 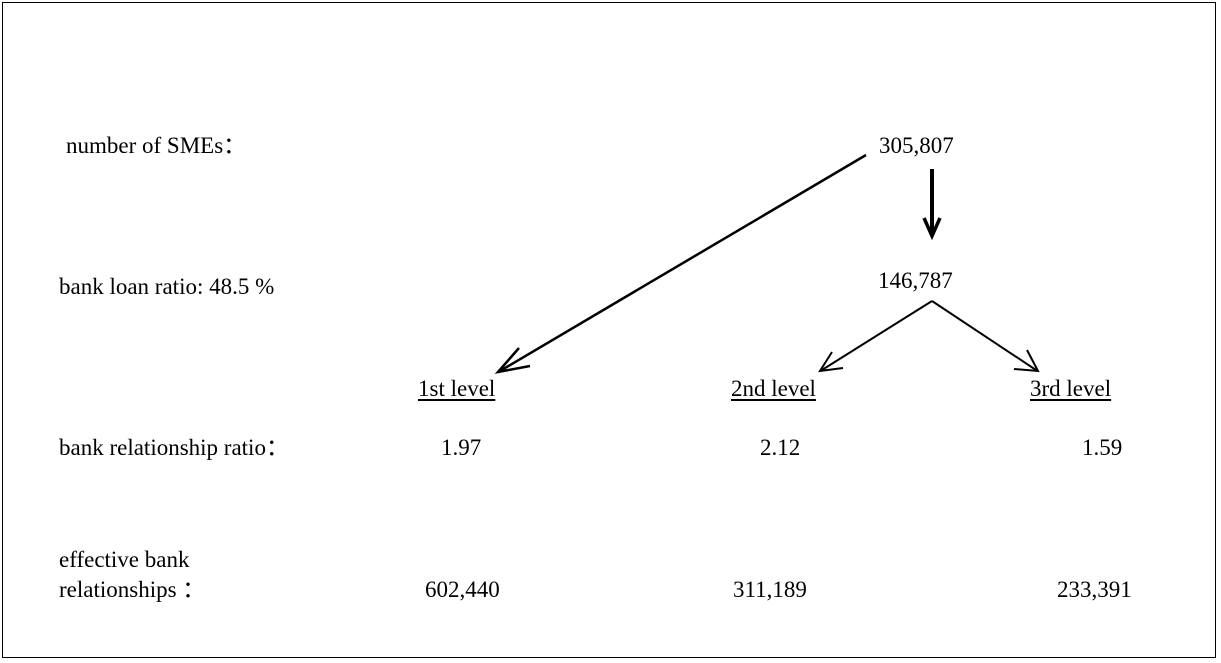 I want to click on label-number-of-smes: number of SMEs：, so click(x=156, y=145).